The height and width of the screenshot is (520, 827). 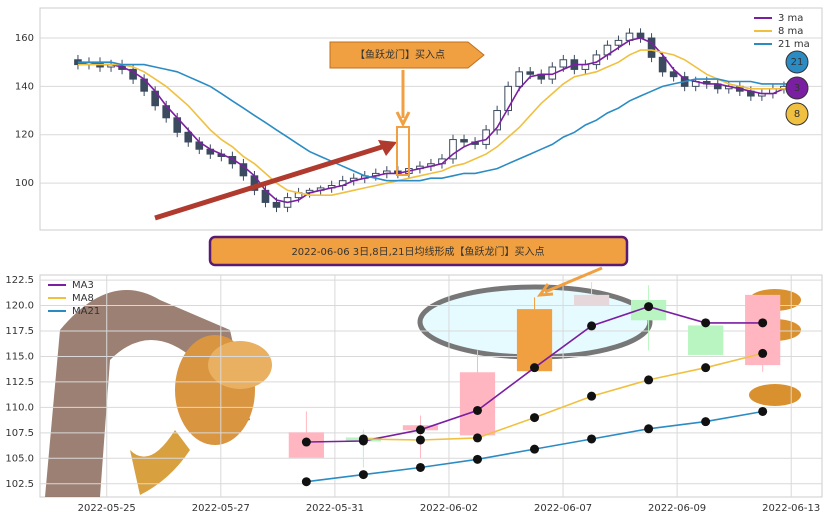 What do you see at coordinates (24, 183) in the screenshot?
I see `y-tick-label: 100` at bounding box center [24, 183].